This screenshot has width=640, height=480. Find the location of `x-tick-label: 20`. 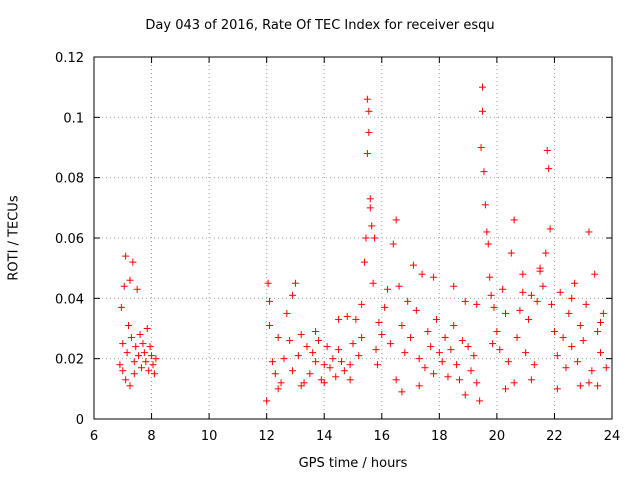

x-tick-label: 20 is located at coordinates (497, 436).